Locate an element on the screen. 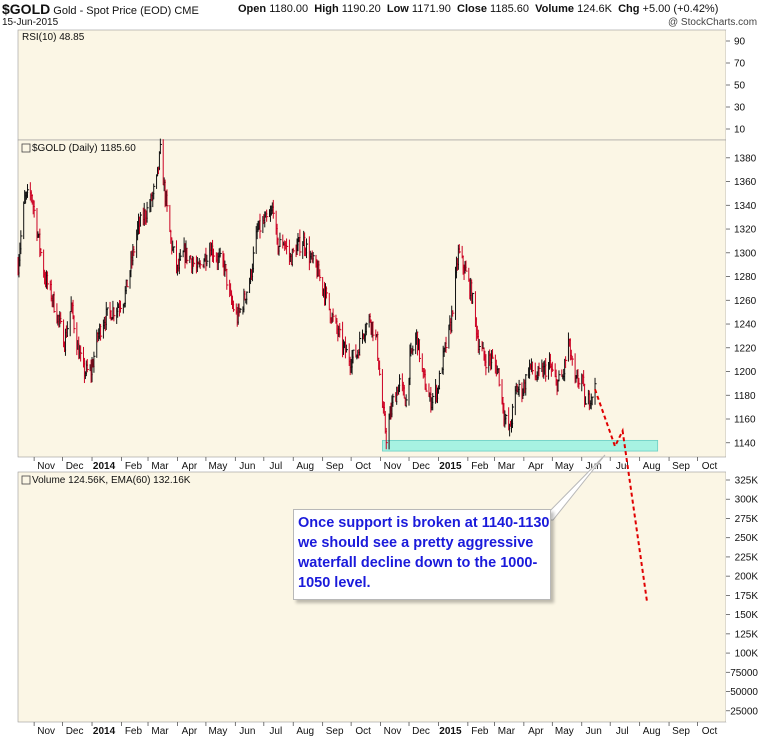 Image resolution: width=780 pixels, height=741 pixels. price-tick-label: 1180 is located at coordinates (745, 396).